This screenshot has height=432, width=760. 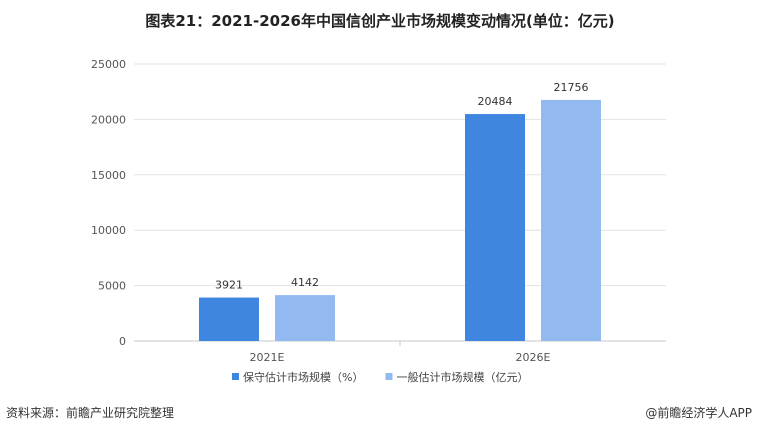 I want to click on data-label-2021E-series-1: 4142, so click(x=305, y=282).